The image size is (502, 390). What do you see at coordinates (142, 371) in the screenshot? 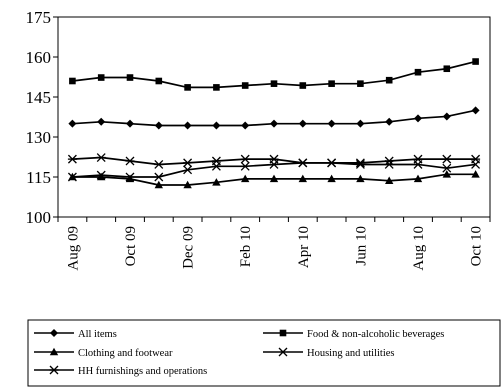
I see `legend-label: HH furnishings and operations` at bounding box center [142, 371].